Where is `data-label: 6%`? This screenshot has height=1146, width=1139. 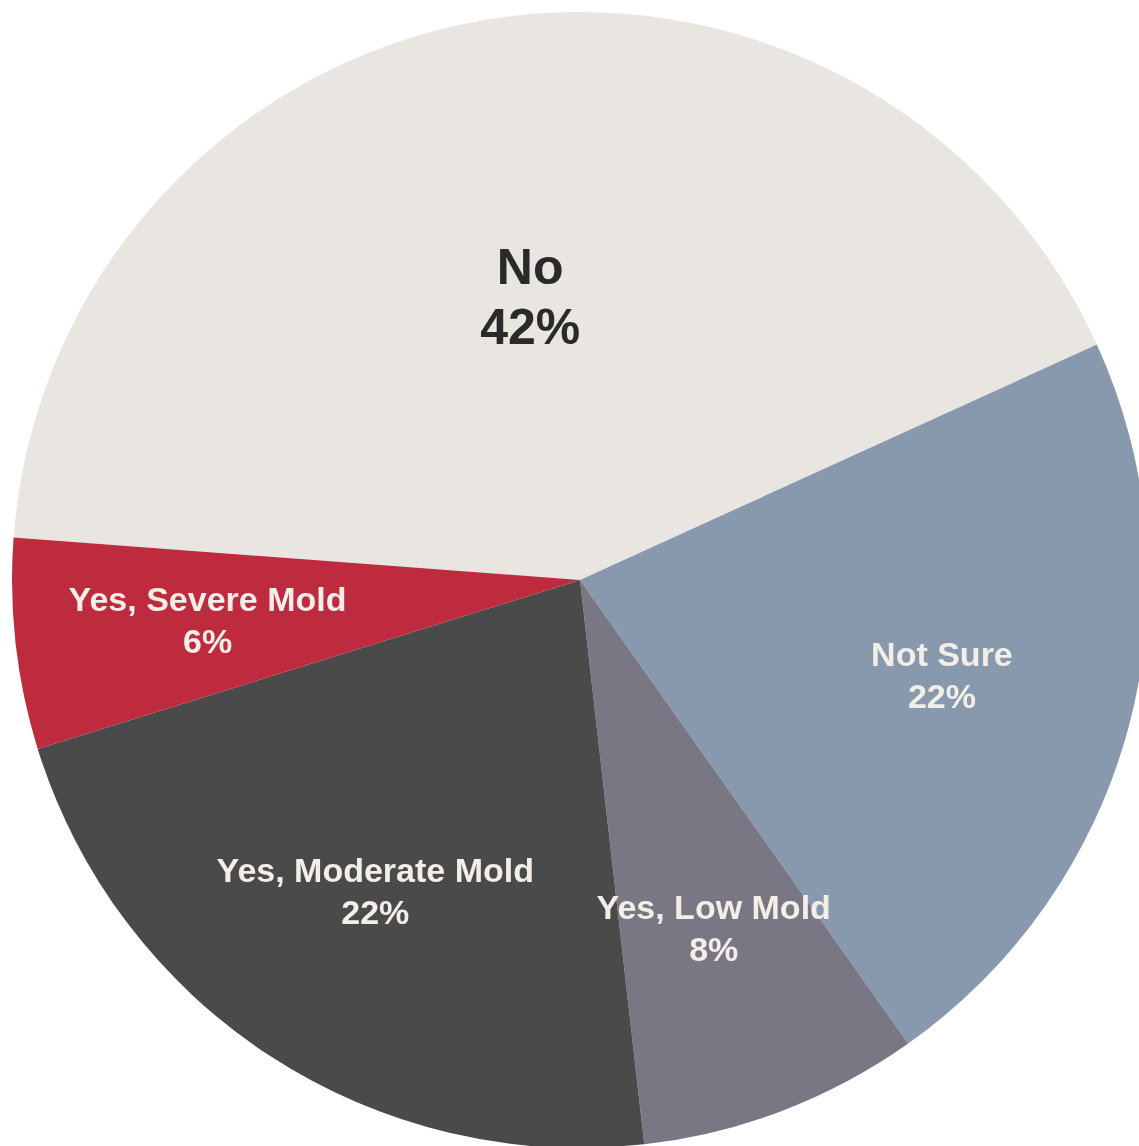
data-label: 6% is located at coordinates (207, 640).